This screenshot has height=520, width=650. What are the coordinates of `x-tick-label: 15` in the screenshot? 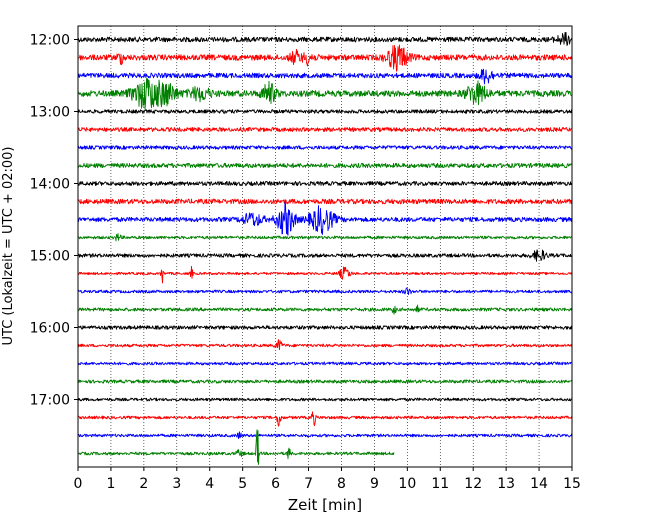 It's located at (572, 484).